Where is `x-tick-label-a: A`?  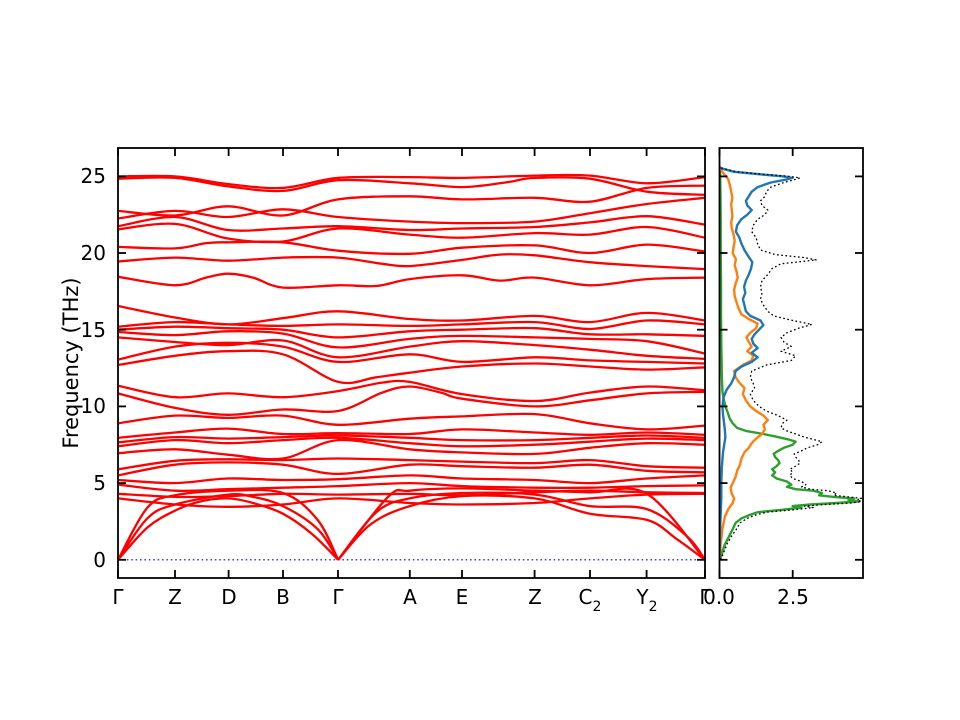 x-tick-label-a: A is located at coordinates (410, 597).